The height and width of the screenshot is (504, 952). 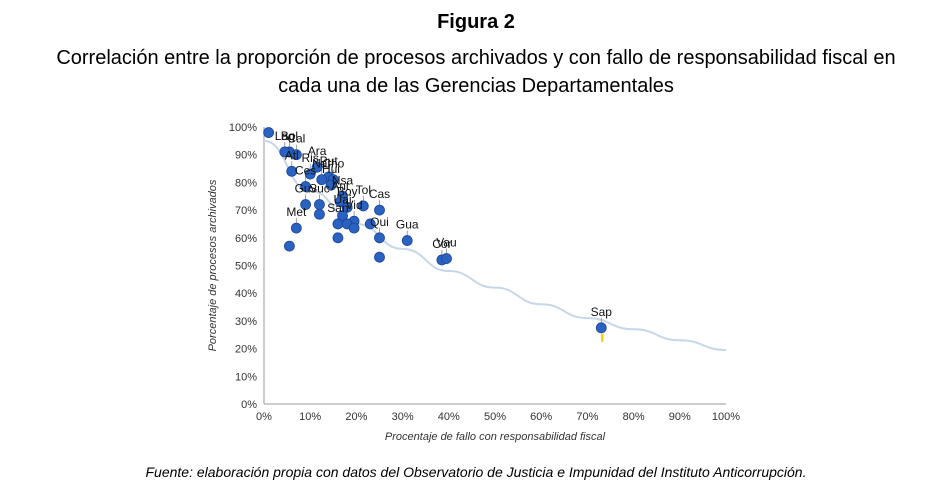 I want to click on point-label: Atl, so click(x=292, y=155).